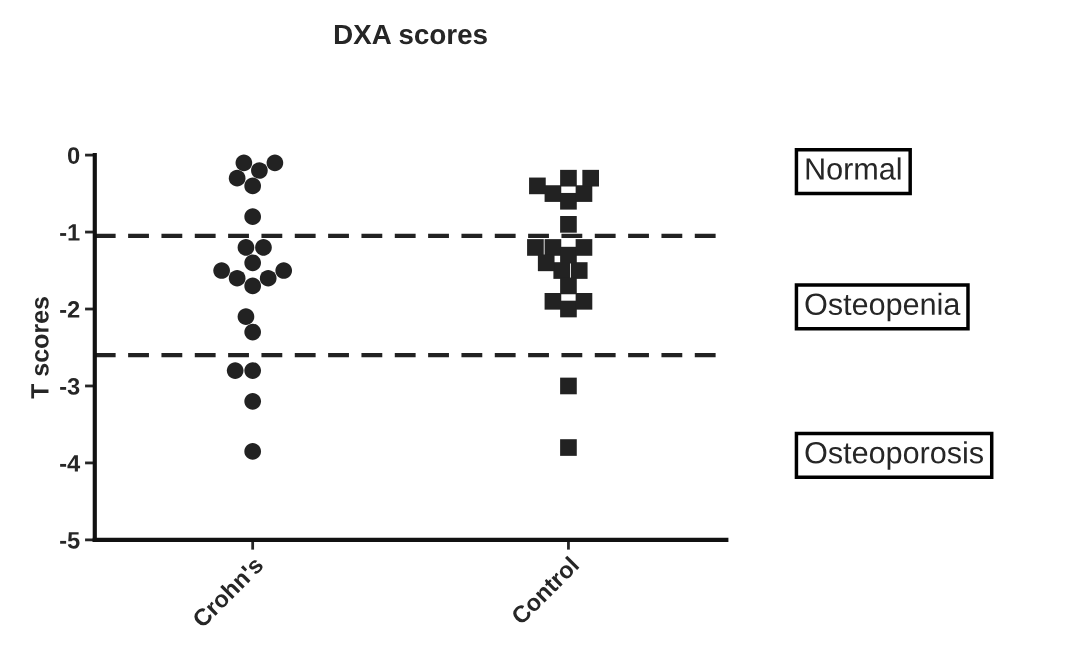 This screenshot has width=1065, height=660. I want to click on y-tick-label: -1, so click(70, 232).